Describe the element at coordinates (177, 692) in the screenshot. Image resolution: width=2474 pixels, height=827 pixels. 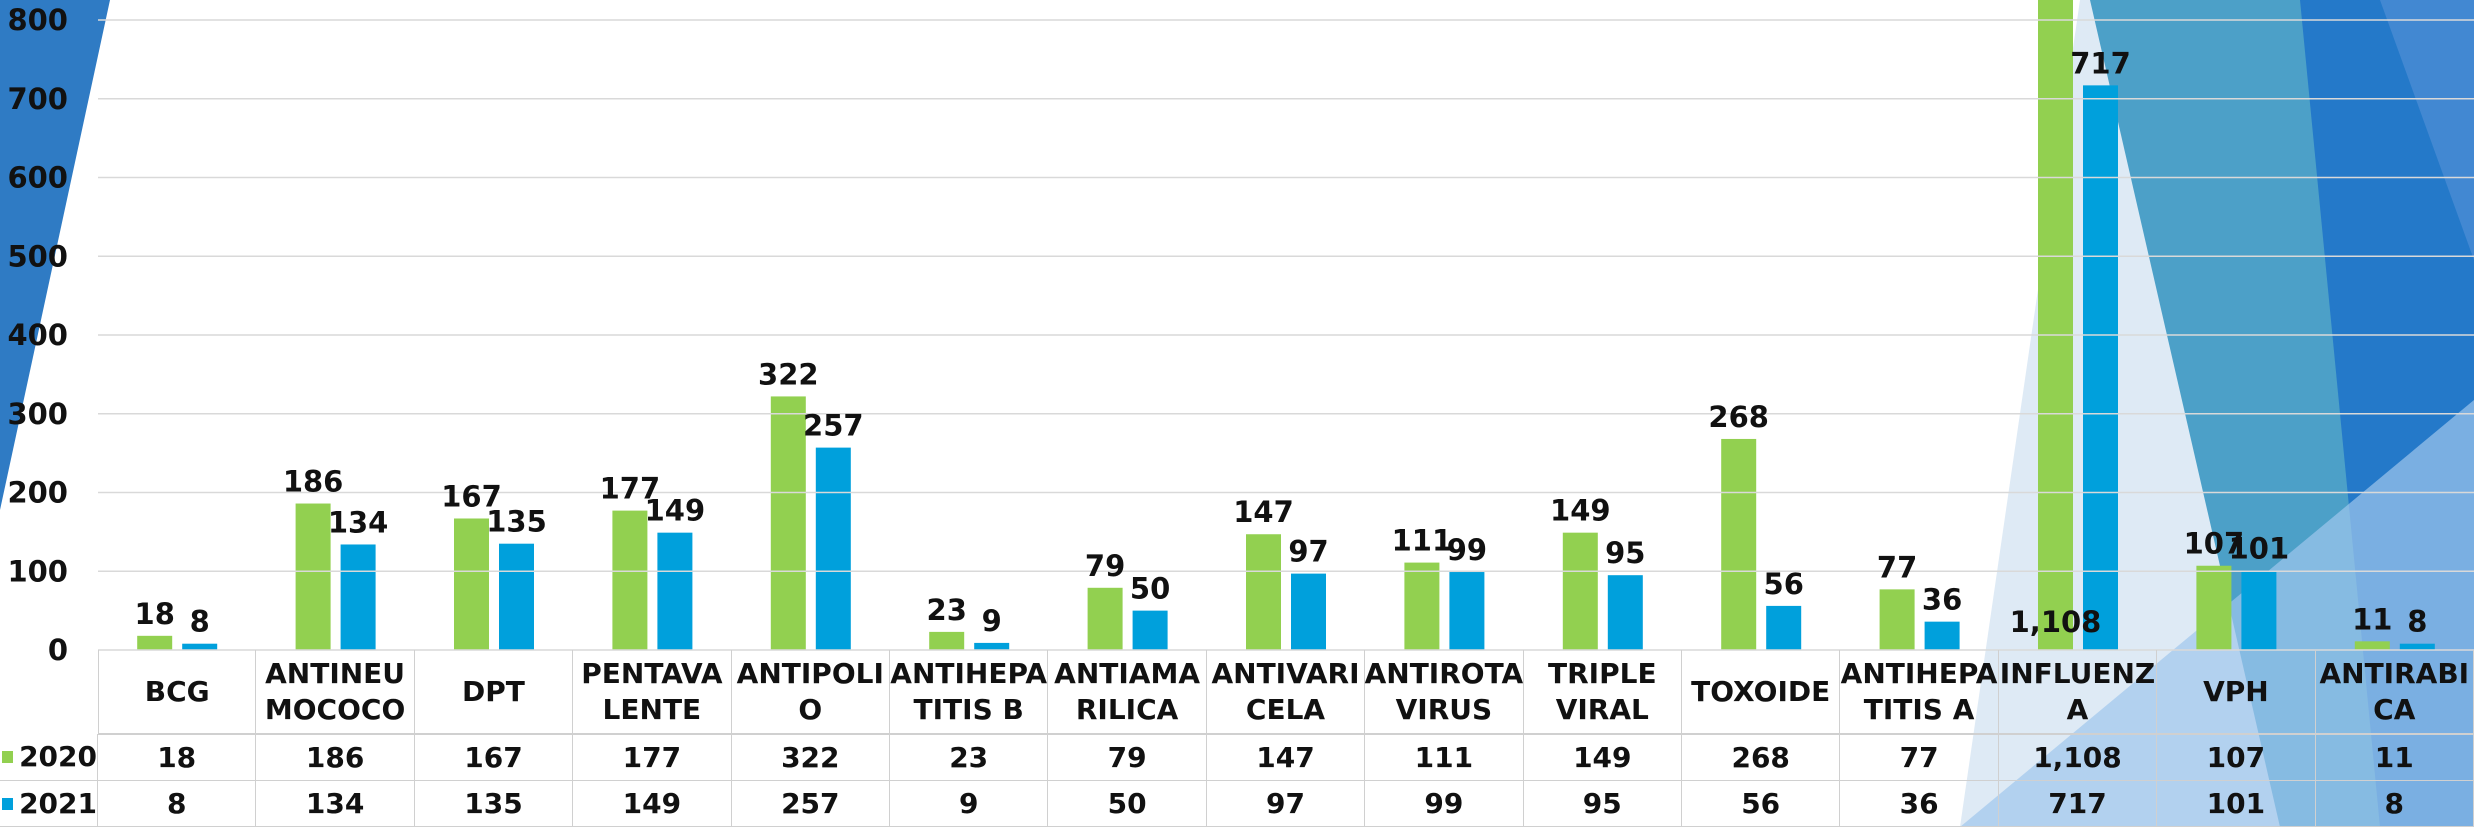
I see `category-cell: BCG` at that location.